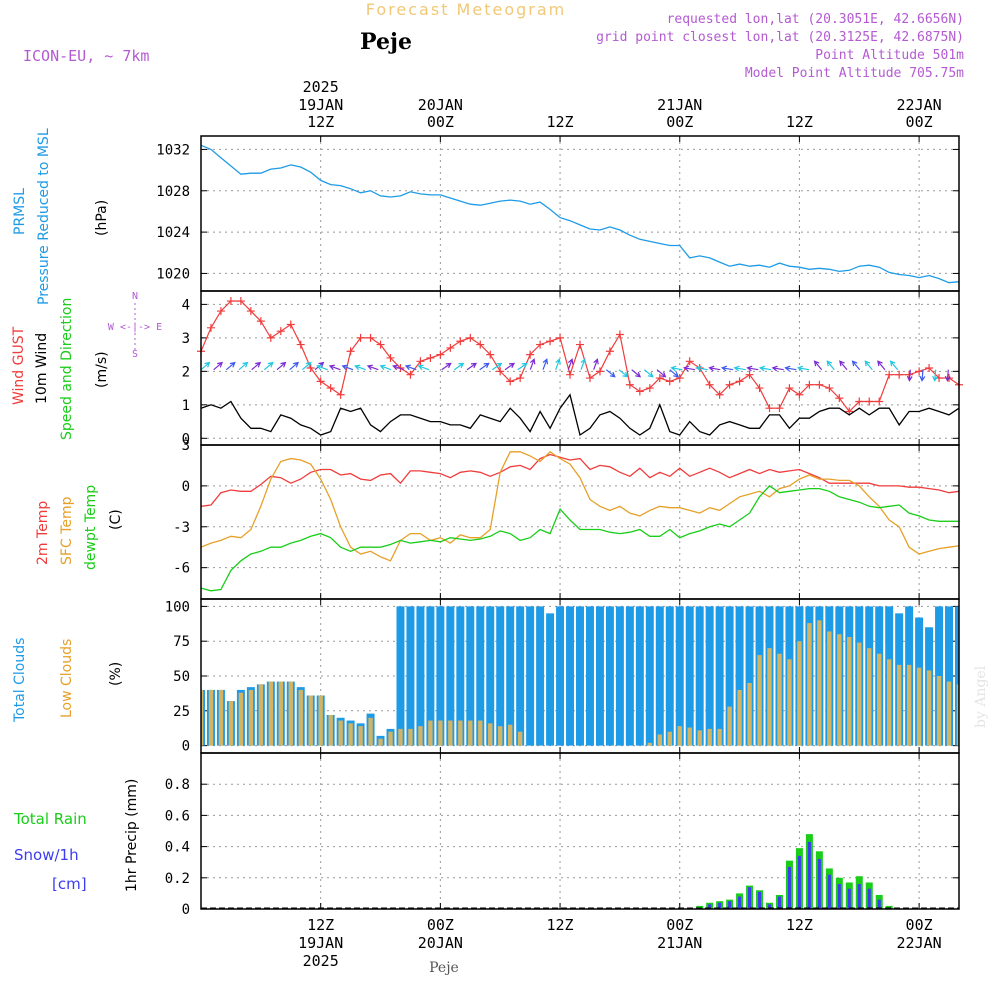  I want to click on y-tick-label-2: 0.4, so click(177, 848).